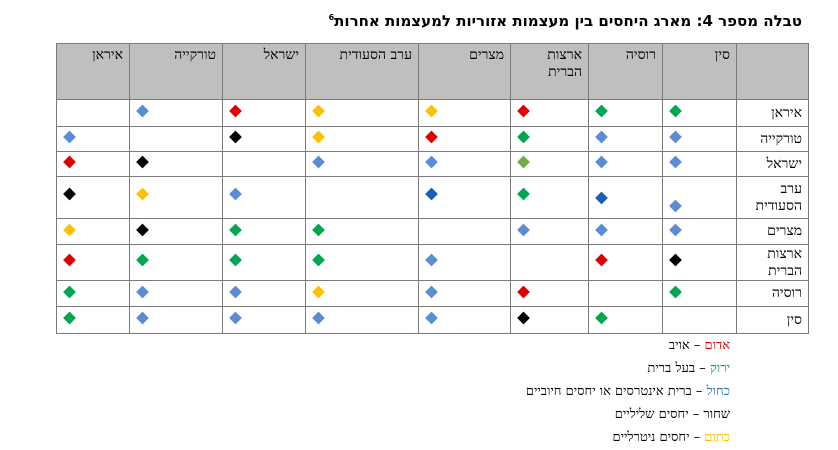 The image size is (838, 450). What do you see at coordinates (620, 368) in the screenshot?
I see `legend-item: ירוק – בעל ברית` at bounding box center [620, 368].